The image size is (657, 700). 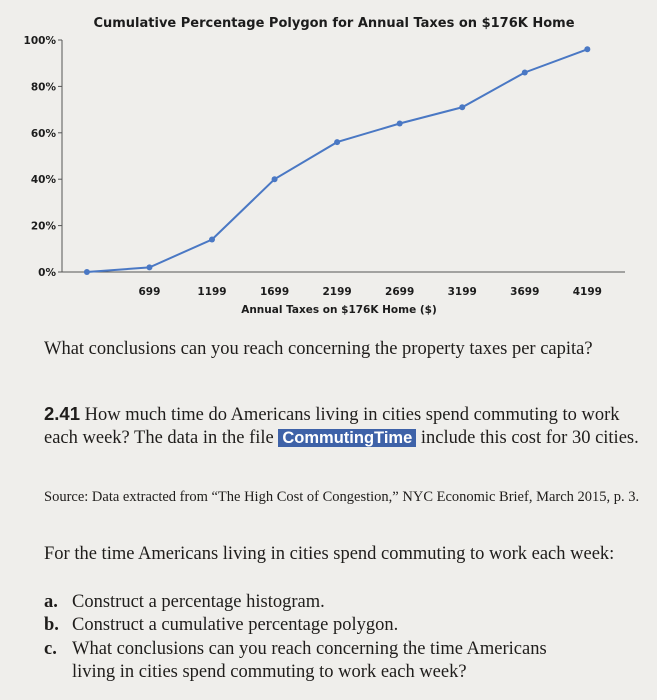 What do you see at coordinates (51, 602) in the screenshot?
I see `part-a-letter: a.` at bounding box center [51, 602].